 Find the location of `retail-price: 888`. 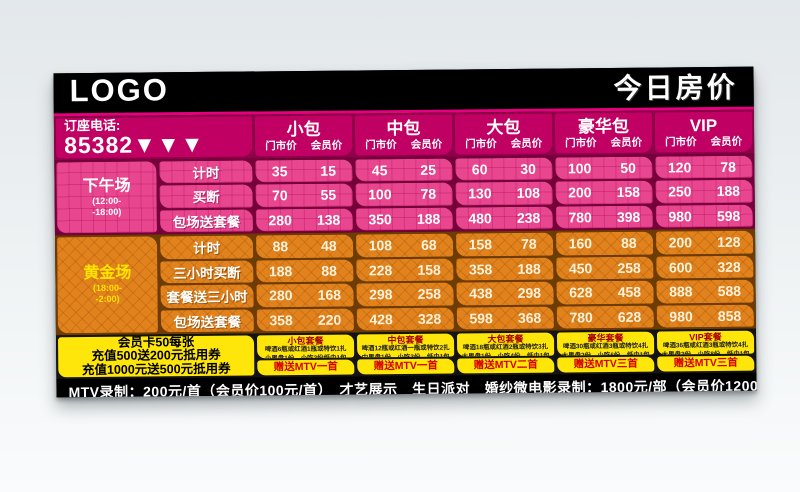

retail-price: 888 is located at coordinates (681, 291).